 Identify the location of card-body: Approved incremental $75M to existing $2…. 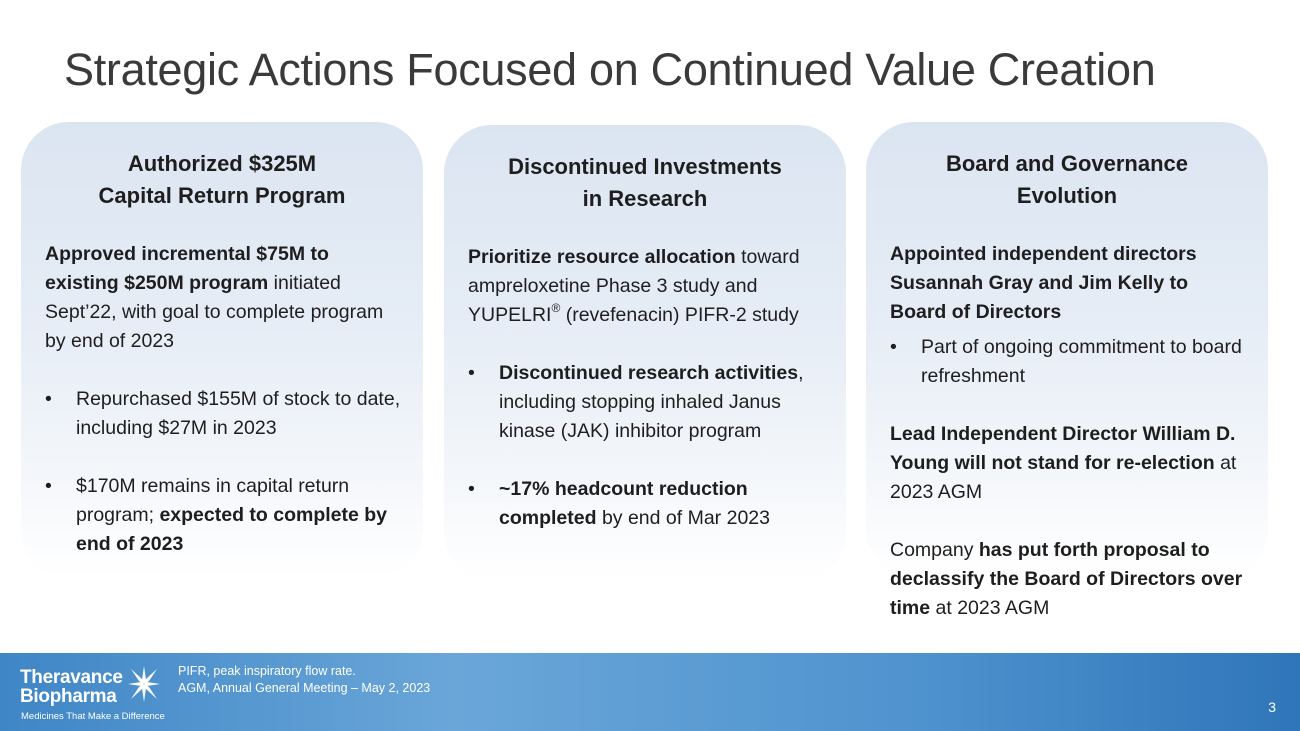
(223, 399).